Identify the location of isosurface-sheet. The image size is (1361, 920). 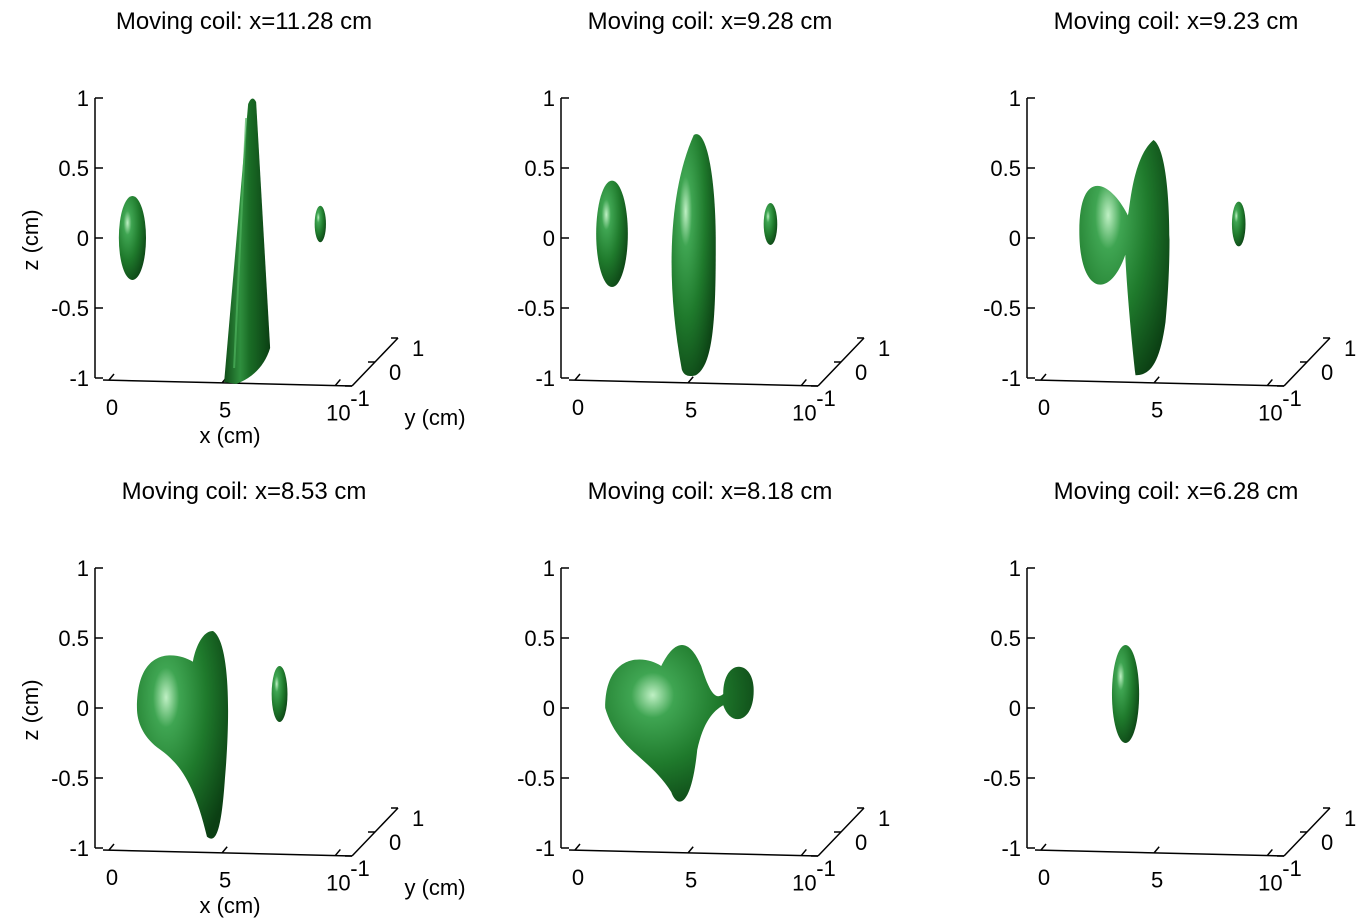
(247, 241).